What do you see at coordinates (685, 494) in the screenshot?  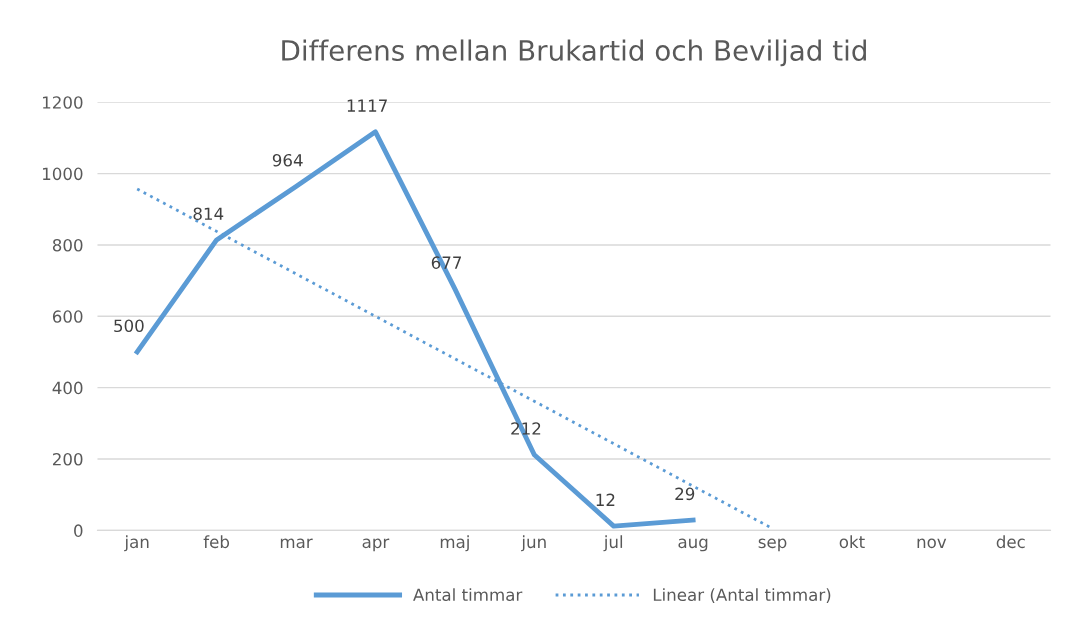 I see `data-label: 29` at bounding box center [685, 494].